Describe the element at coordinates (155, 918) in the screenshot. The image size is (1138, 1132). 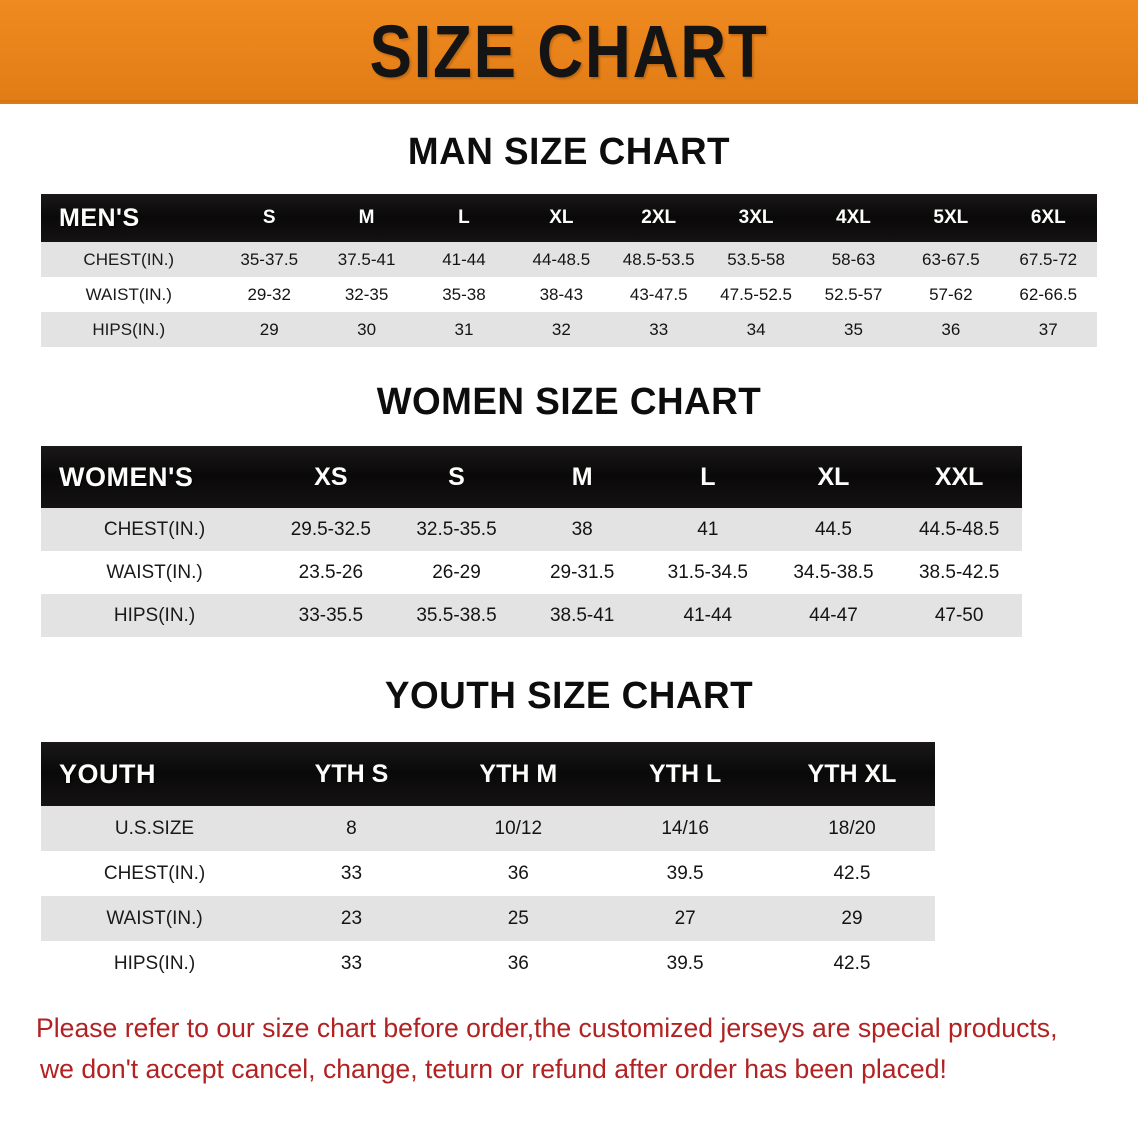
I see `youth-row-label: WAIST(IN.)` at that location.